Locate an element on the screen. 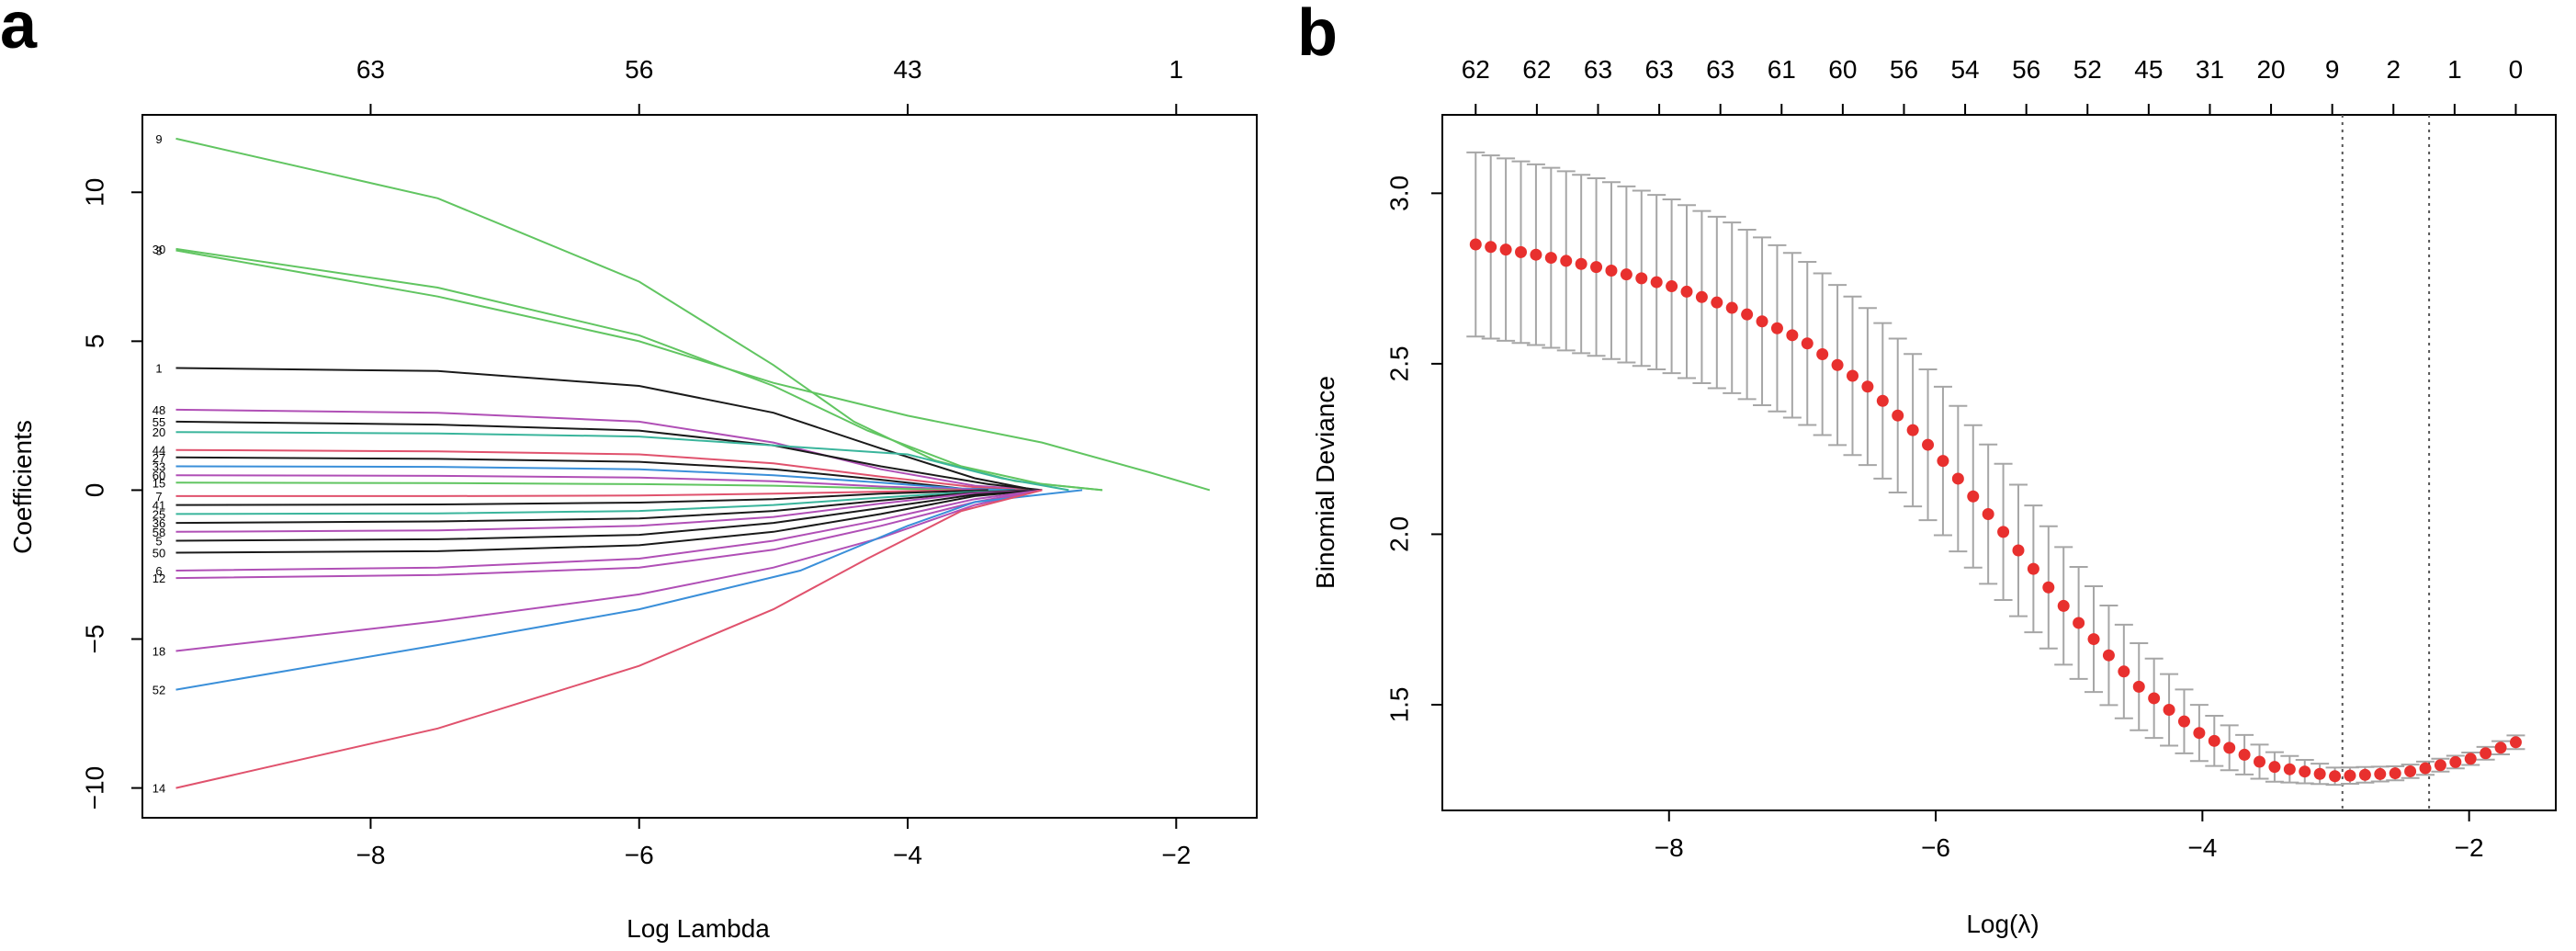 Image resolution: width=2576 pixels, height=951 pixels. path-label: 33 is located at coordinates (159, 467).